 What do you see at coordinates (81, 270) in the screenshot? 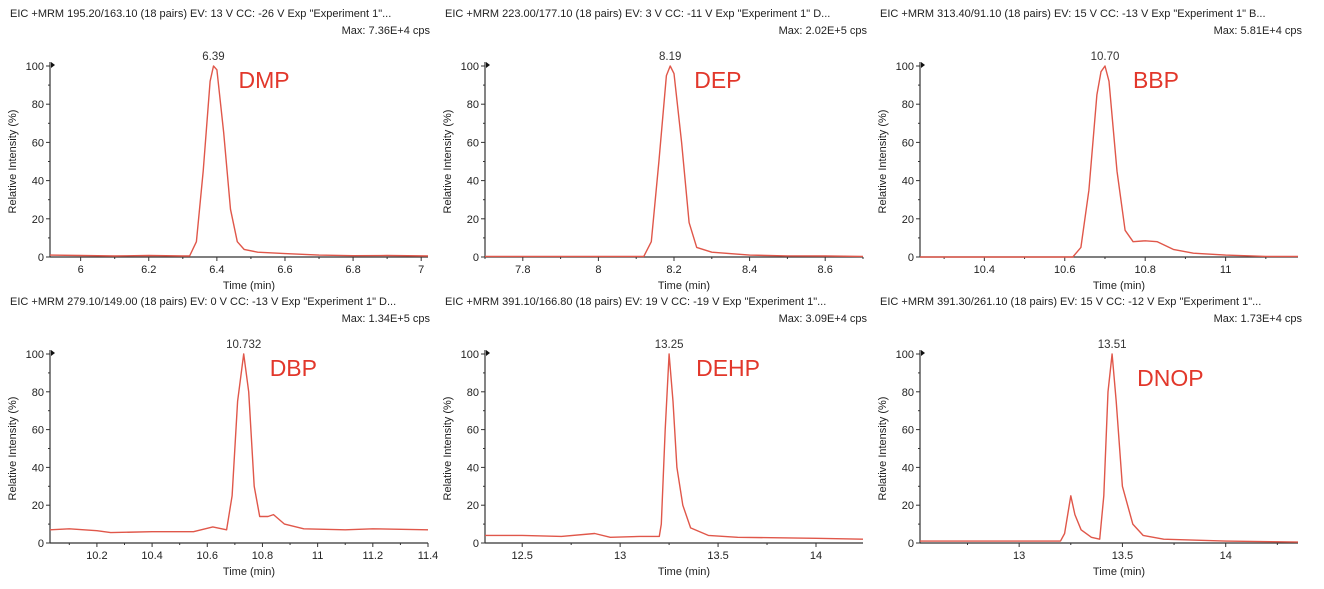
I see `x-tick-label: 6` at bounding box center [81, 270].